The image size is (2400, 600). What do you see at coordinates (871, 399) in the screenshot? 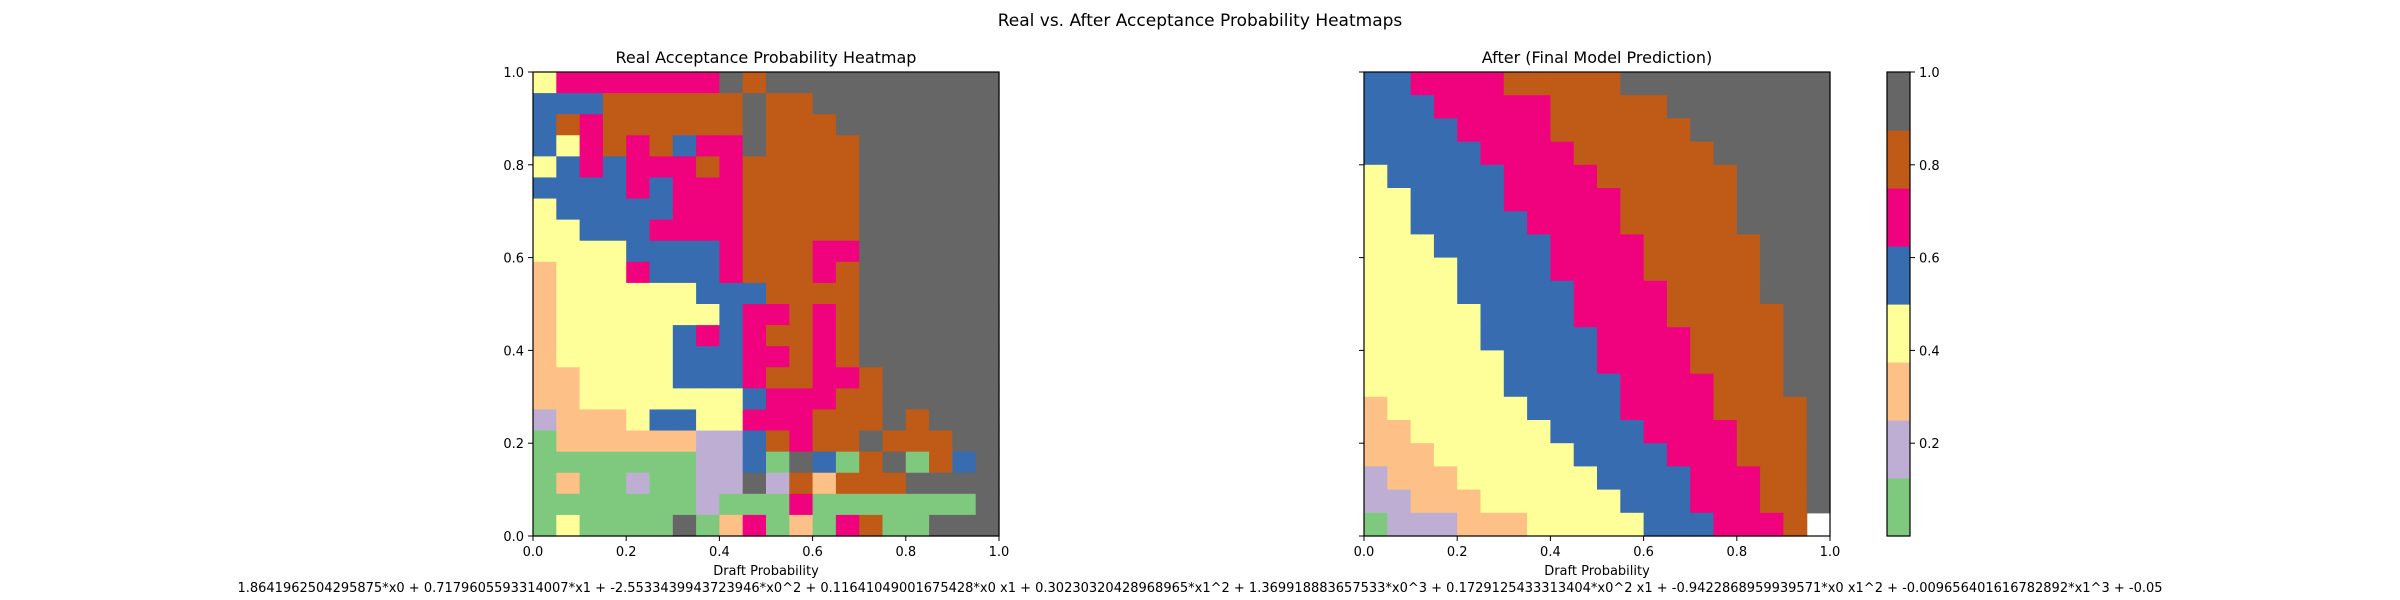
I see `real-cell-r15-c14` at bounding box center [871, 399].